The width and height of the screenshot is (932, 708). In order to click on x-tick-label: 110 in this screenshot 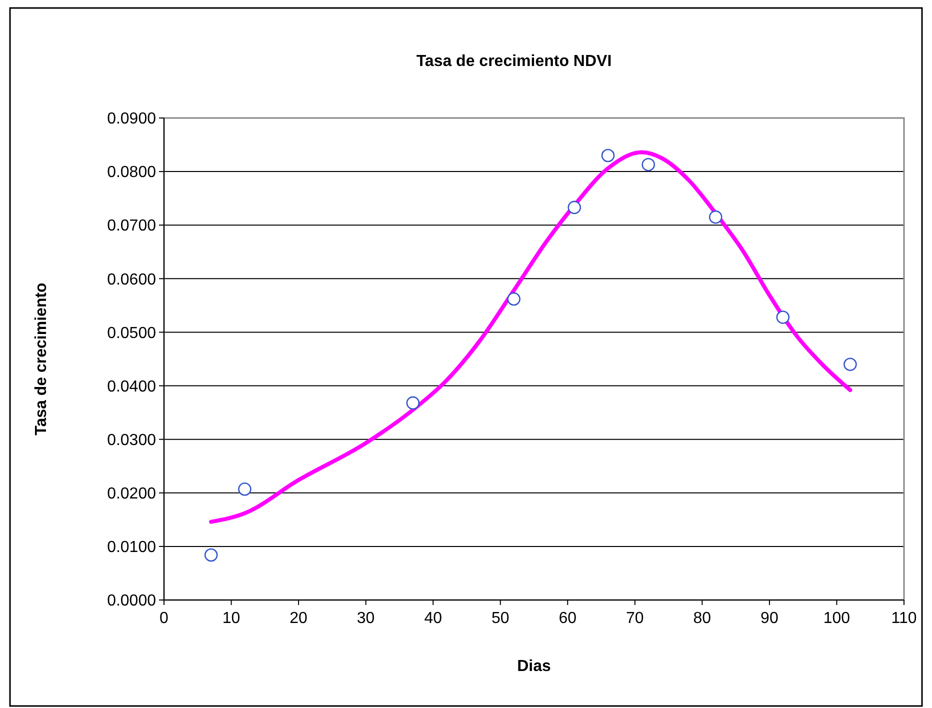, I will do `click(904, 618)`.